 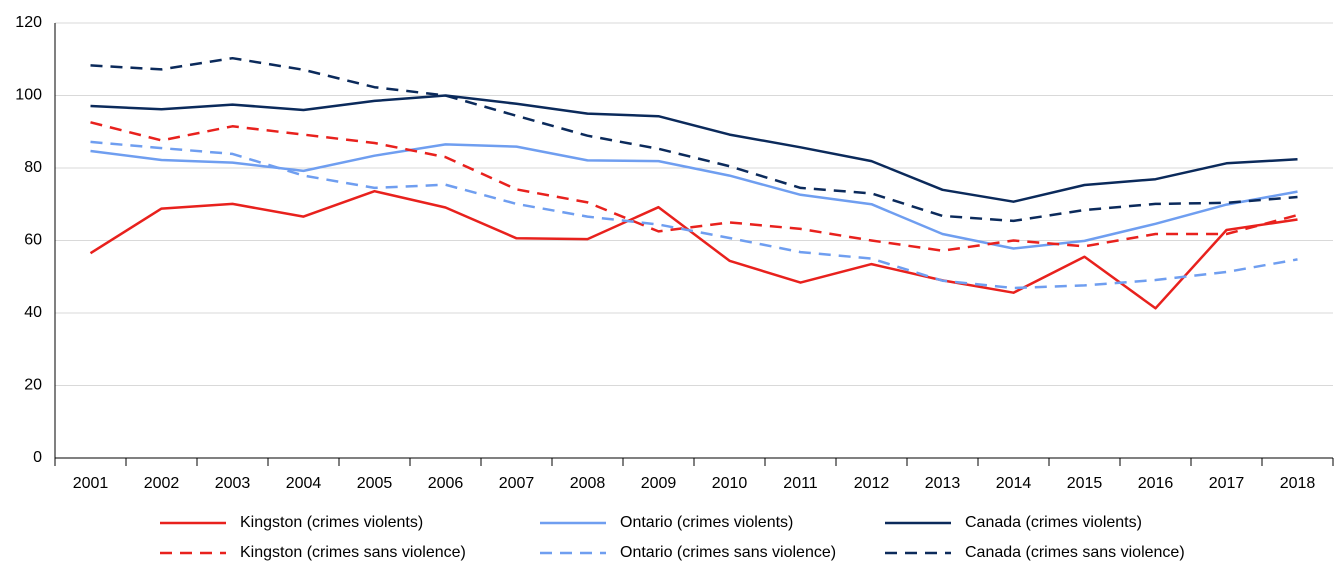 I want to click on x-tick-label: 2005, so click(x=375, y=483).